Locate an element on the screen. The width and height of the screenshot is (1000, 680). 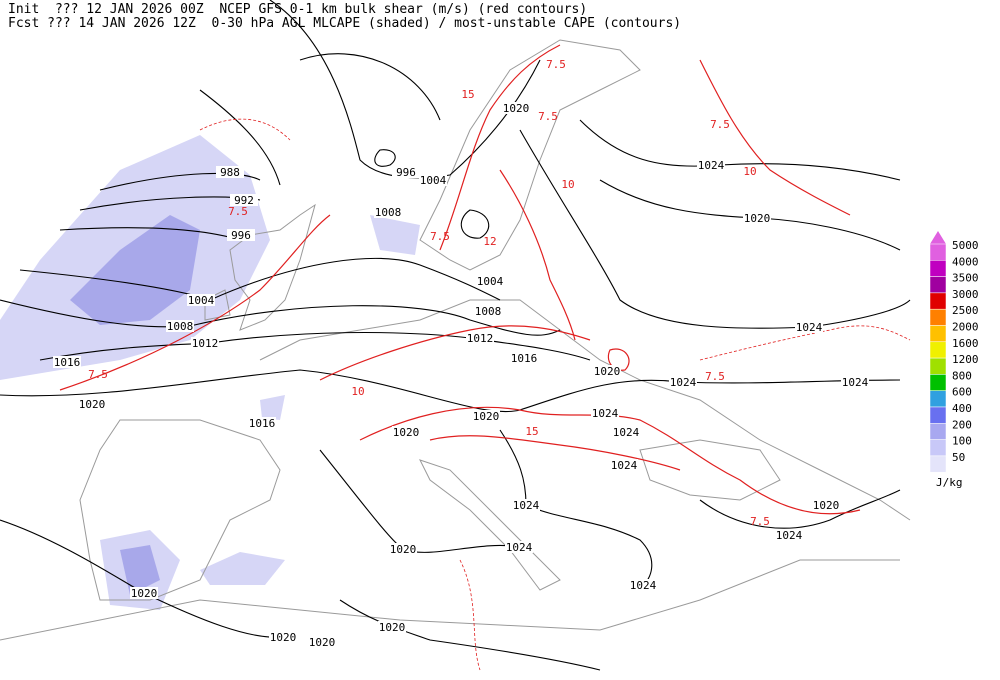
legend-unit: J/kg is located at coordinates (949, 482).